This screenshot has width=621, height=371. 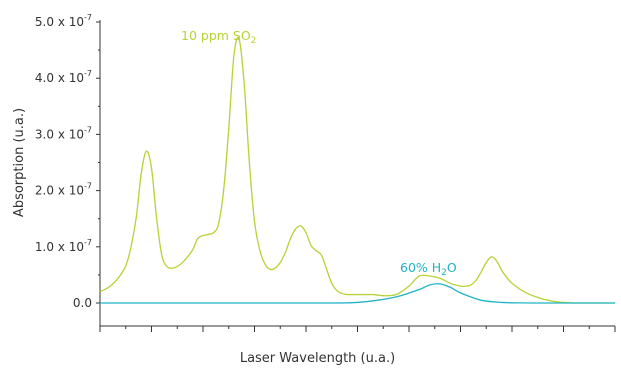 I want to click on y-tick-label: 1.0 x 10⁻⁷, so click(x=63, y=246).